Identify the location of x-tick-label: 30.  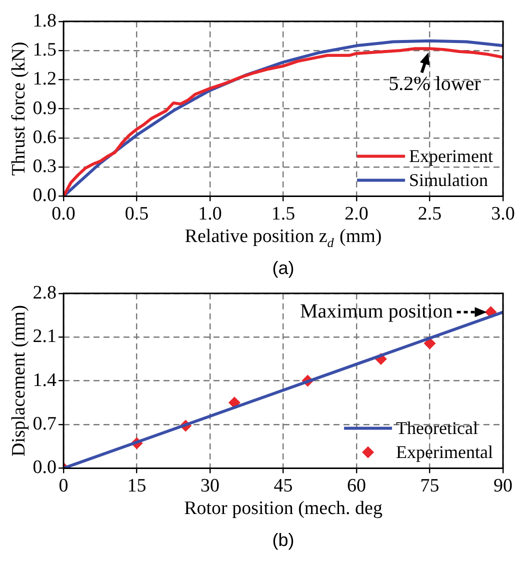
(210, 486).